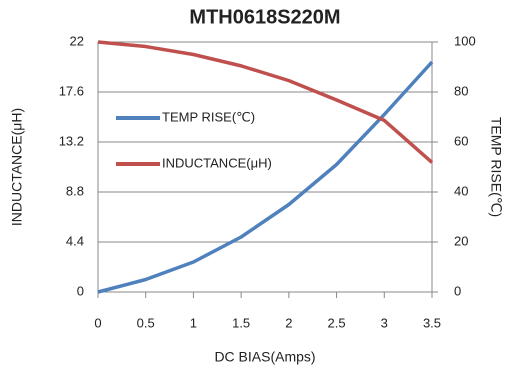 The height and width of the screenshot is (376, 508). I want to click on y2-tick-label: 60, so click(461, 140).